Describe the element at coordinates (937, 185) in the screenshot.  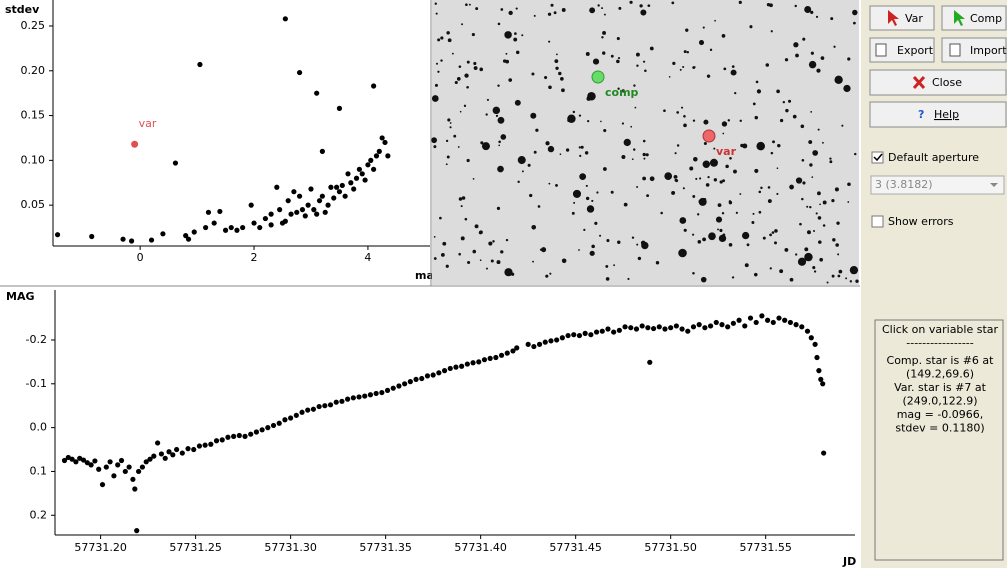
I see `aperture-select` at that location.